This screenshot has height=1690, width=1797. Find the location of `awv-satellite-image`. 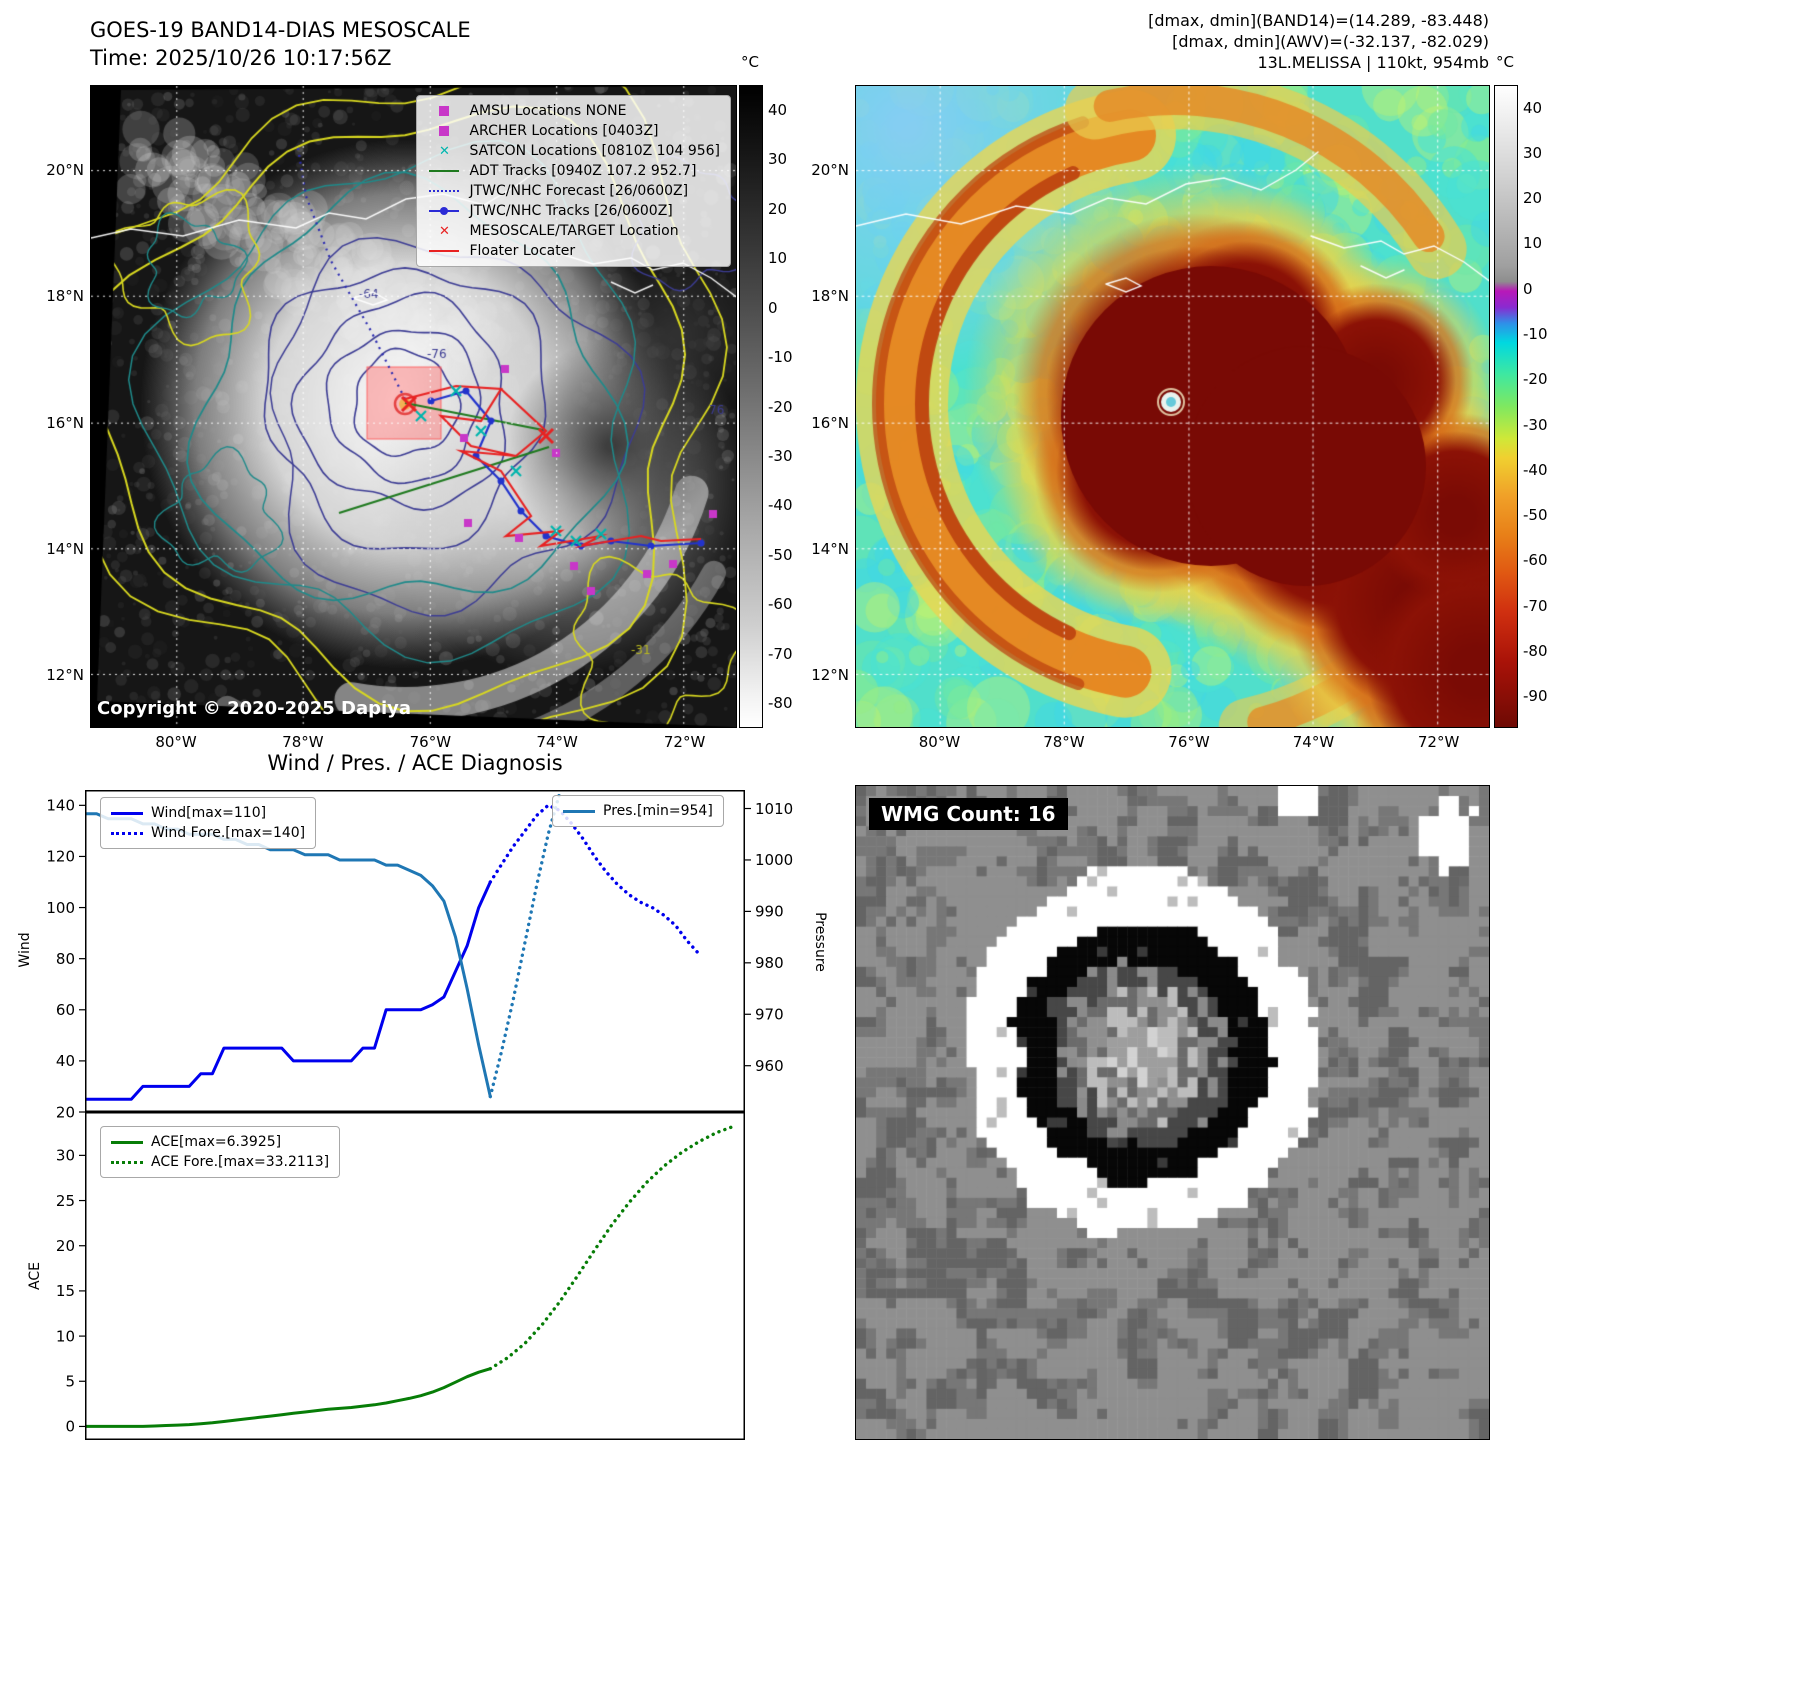

awv-satellite-image is located at coordinates (1172, 406).